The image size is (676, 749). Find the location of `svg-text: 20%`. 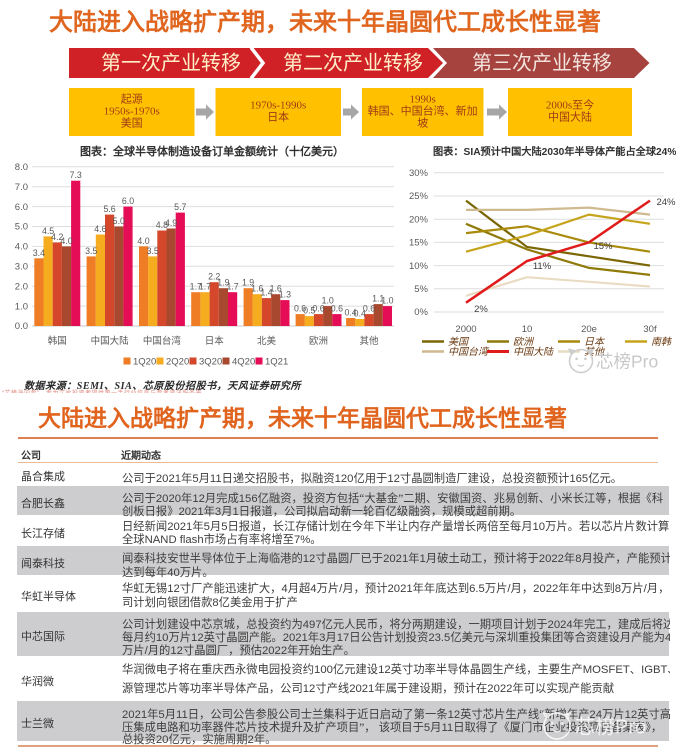

svg-text: 20% is located at coordinates (419, 219).